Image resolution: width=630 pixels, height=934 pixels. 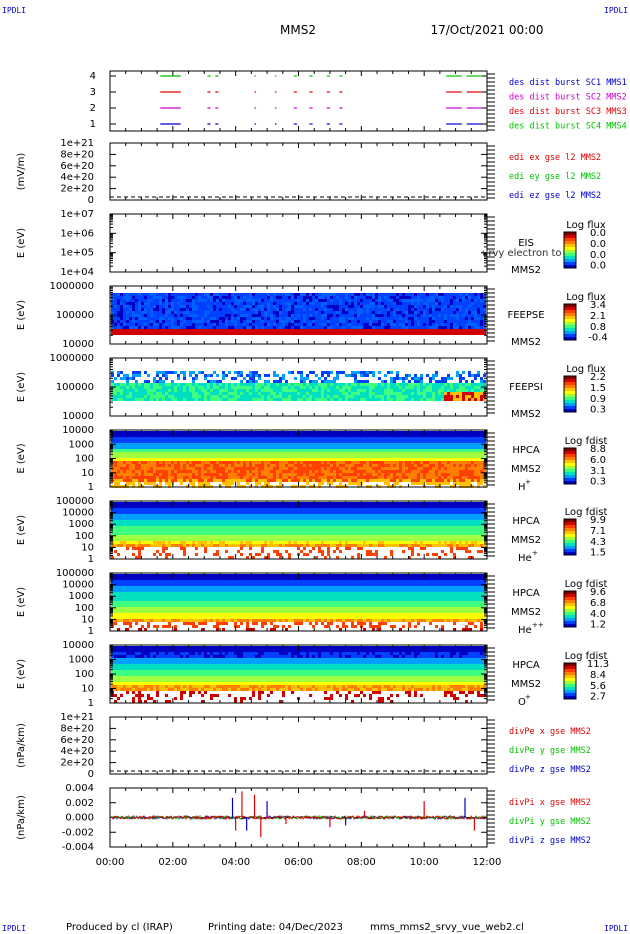 I want to click on panel-burst-ytick-label: 4, so click(x=93, y=76).